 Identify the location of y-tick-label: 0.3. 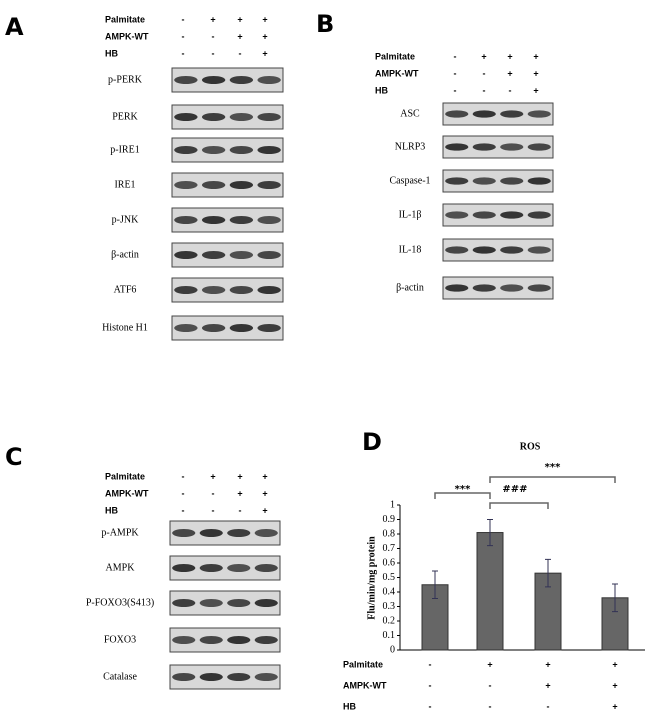
(389, 606).